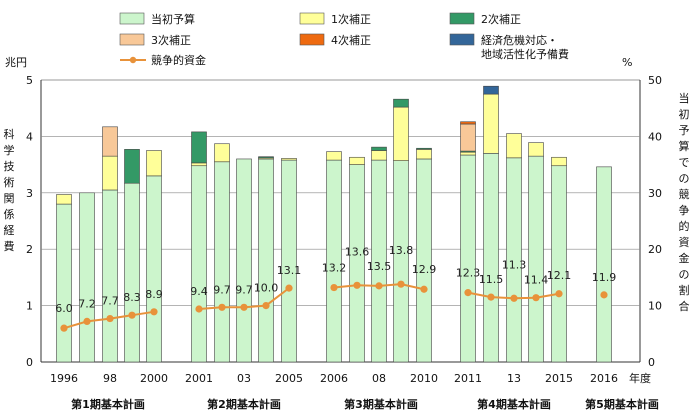 This screenshot has width=700, height=415. Describe the element at coordinates (401, 250) in the screenshot. I see `data-label: 13.8` at that location.